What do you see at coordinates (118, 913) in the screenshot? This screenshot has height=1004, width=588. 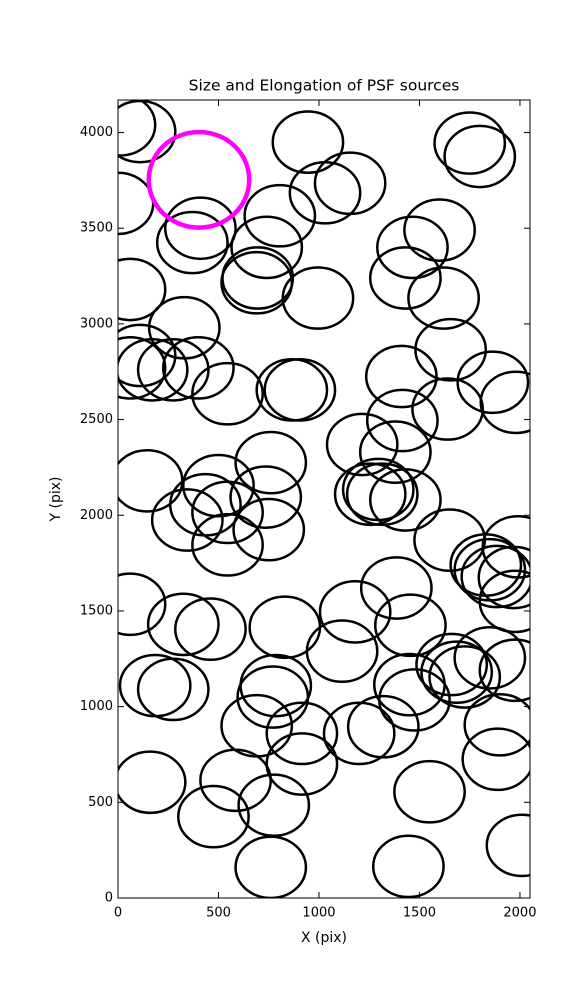 I see `x-tick-label: 0` at bounding box center [118, 913].